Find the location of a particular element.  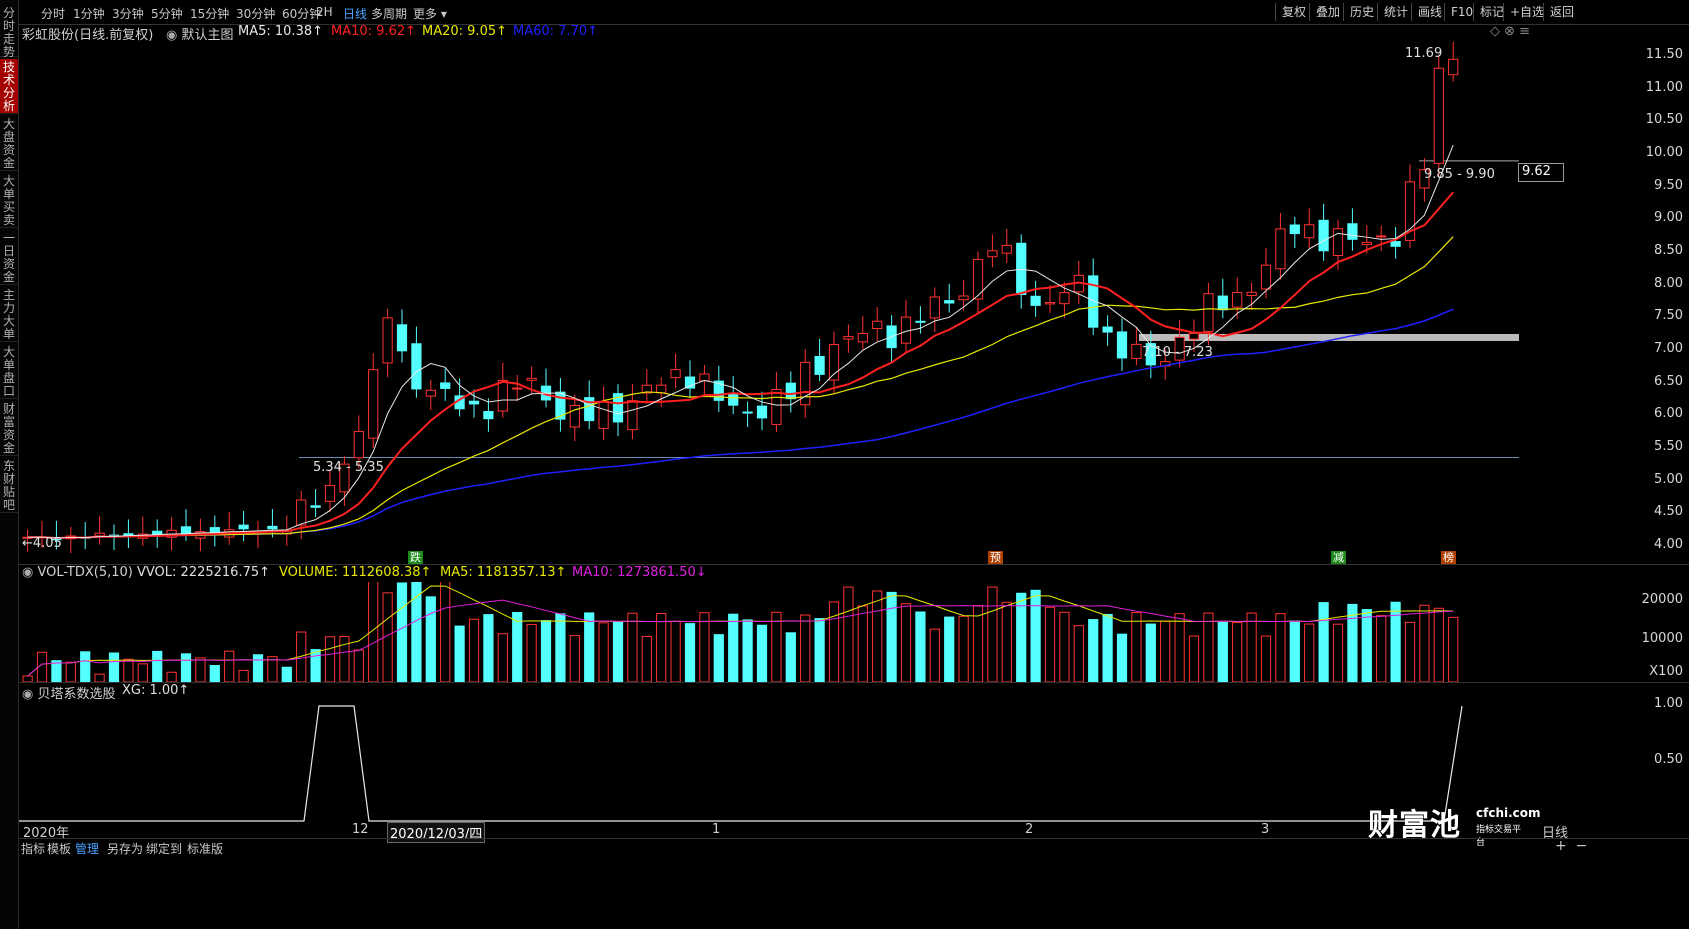

price-tag: 9.62 is located at coordinates (1541, 172).